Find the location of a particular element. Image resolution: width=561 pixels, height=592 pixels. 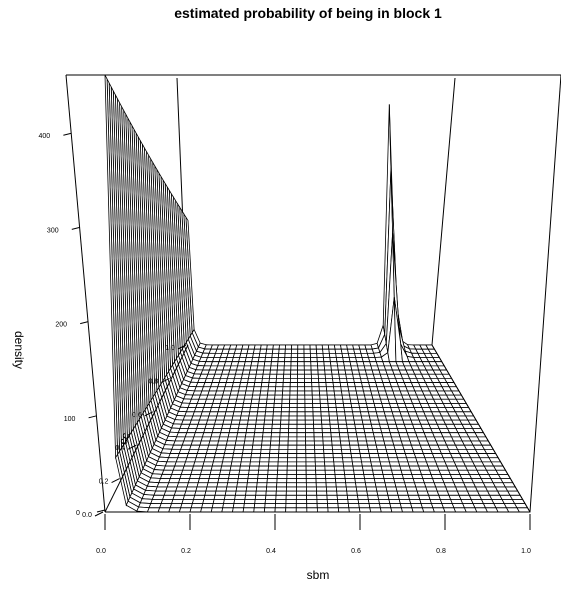

z-tick-label: 400 is located at coordinates (45, 136).